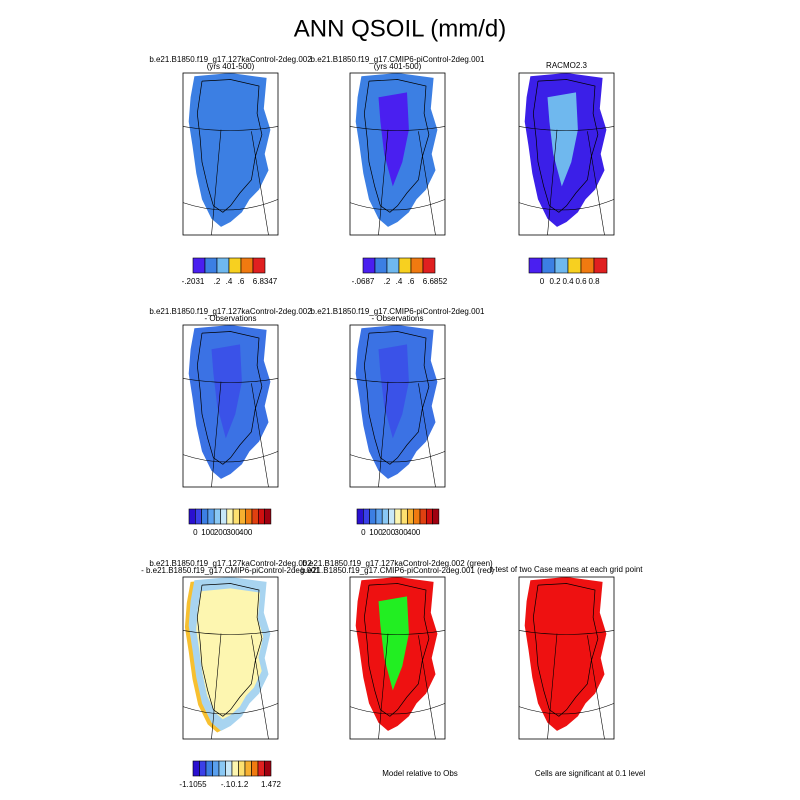  What do you see at coordinates (208, 532) in the screenshot?
I see `colorbar-label: 100` at bounding box center [208, 532].